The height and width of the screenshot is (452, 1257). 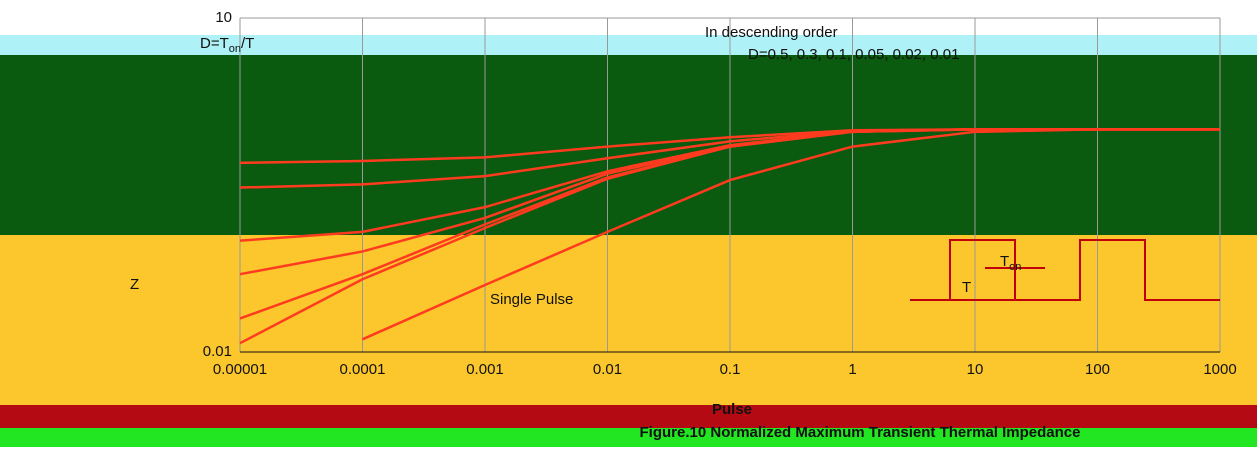 What do you see at coordinates (1097, 369) in the screenshot?
I see `x-tick-label: 100` at bounding box center [1097, 369].